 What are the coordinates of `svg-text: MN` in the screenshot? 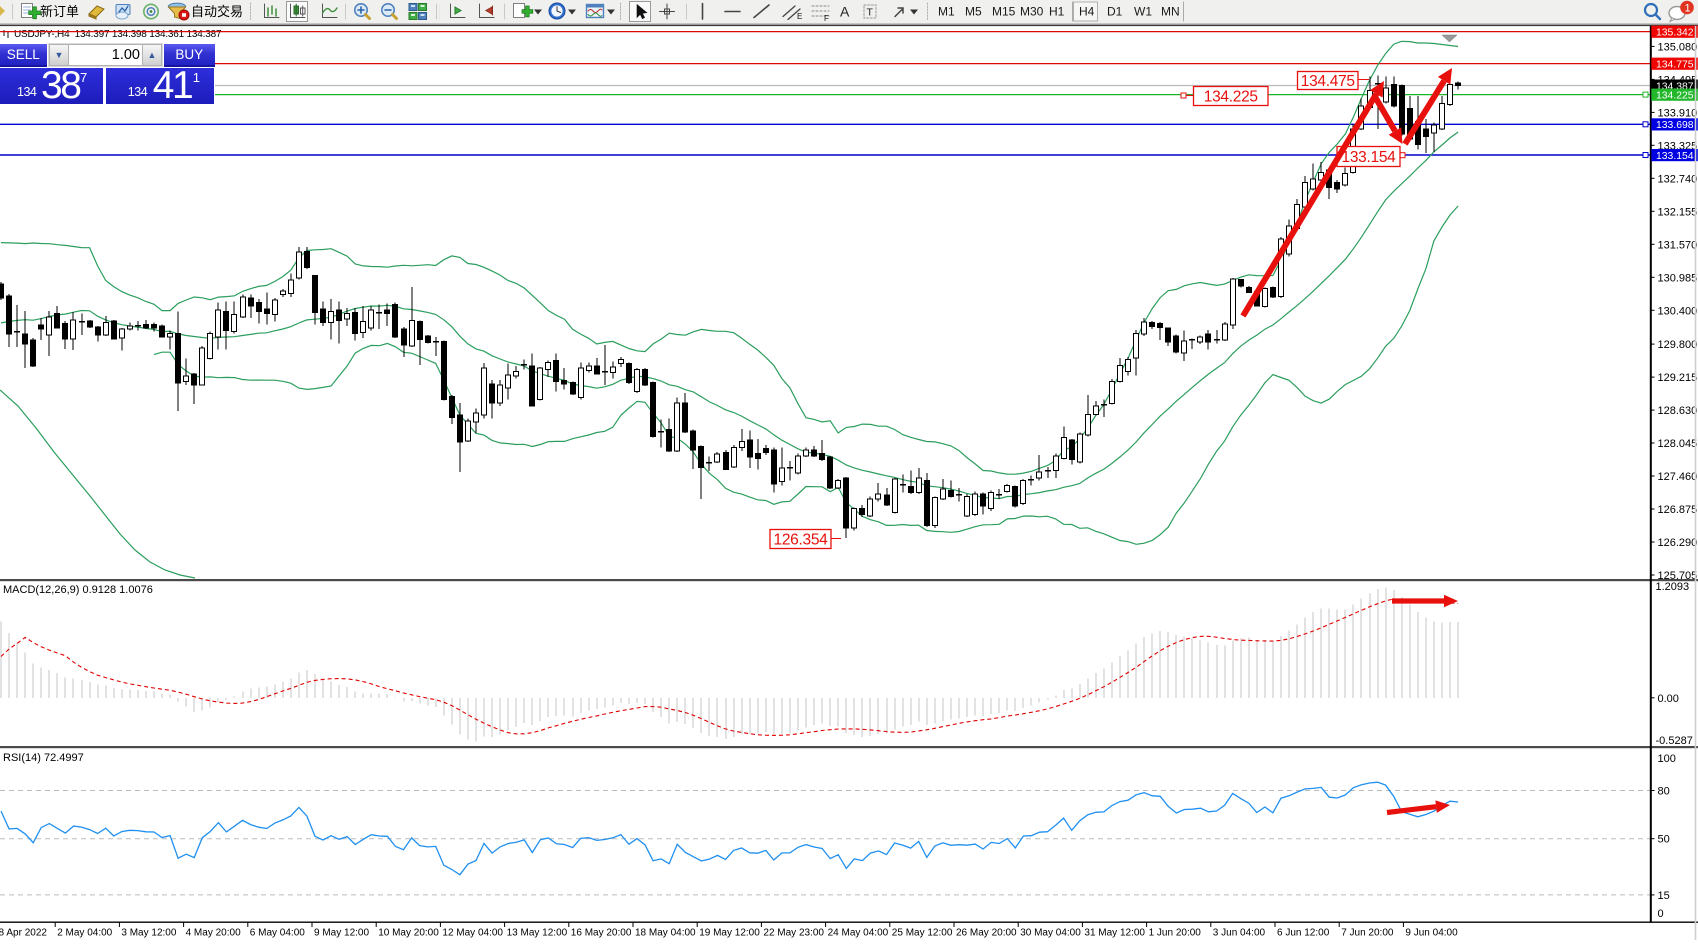 It's located at (1170, 12).